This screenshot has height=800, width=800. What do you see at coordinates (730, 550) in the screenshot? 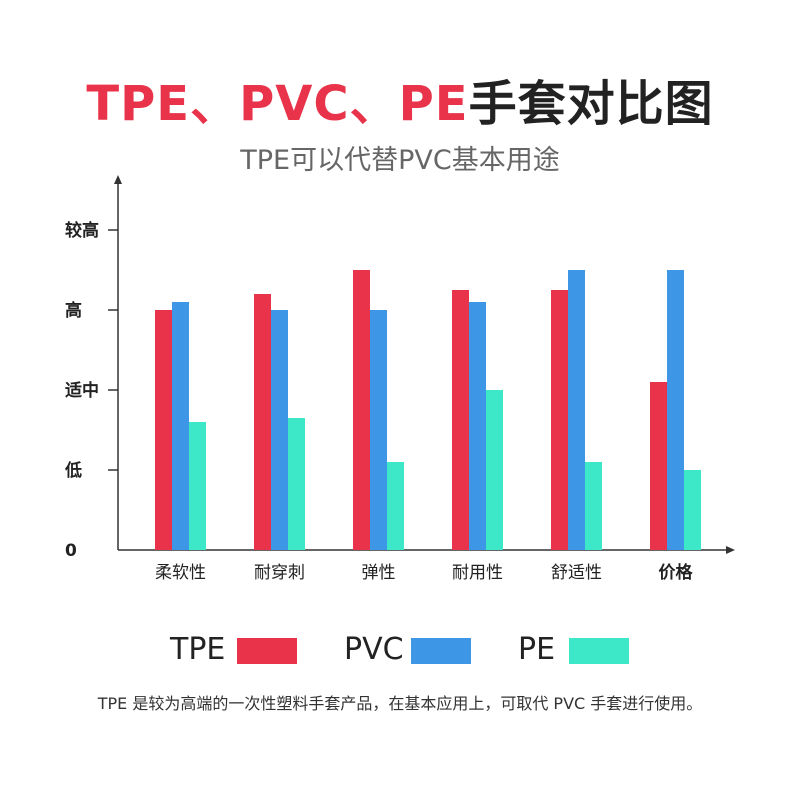
I see `x-axis-arrow` at bounding box center [730, 550].